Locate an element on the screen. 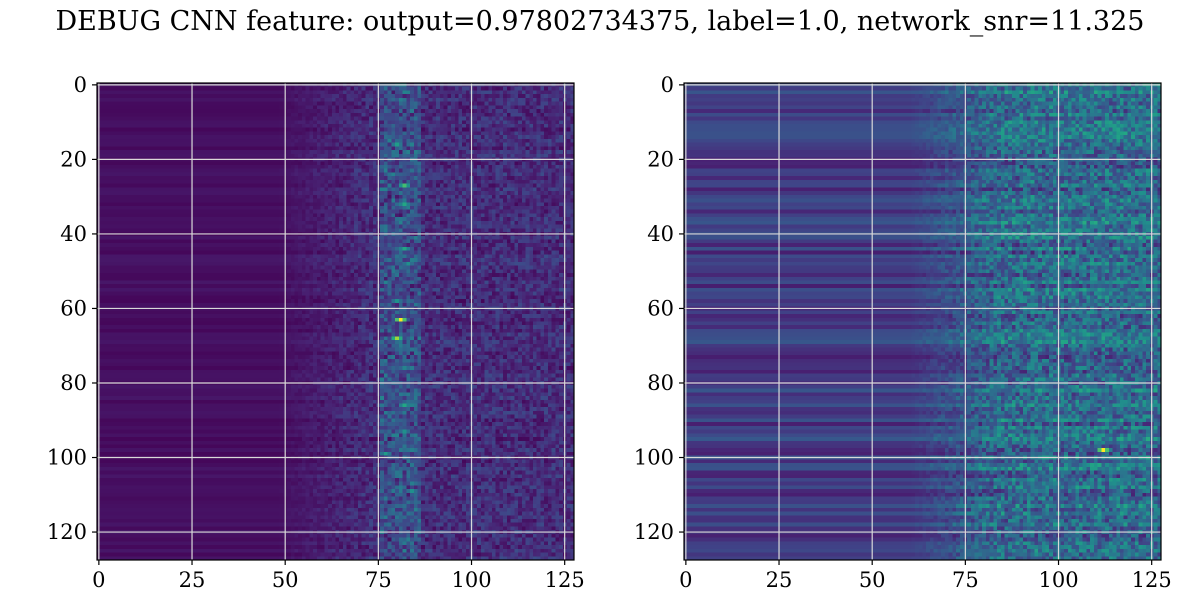 The image size is (1200, 600). right-heatmap-x-tick-label-4: 100 is located at coordinates (1058, 580).